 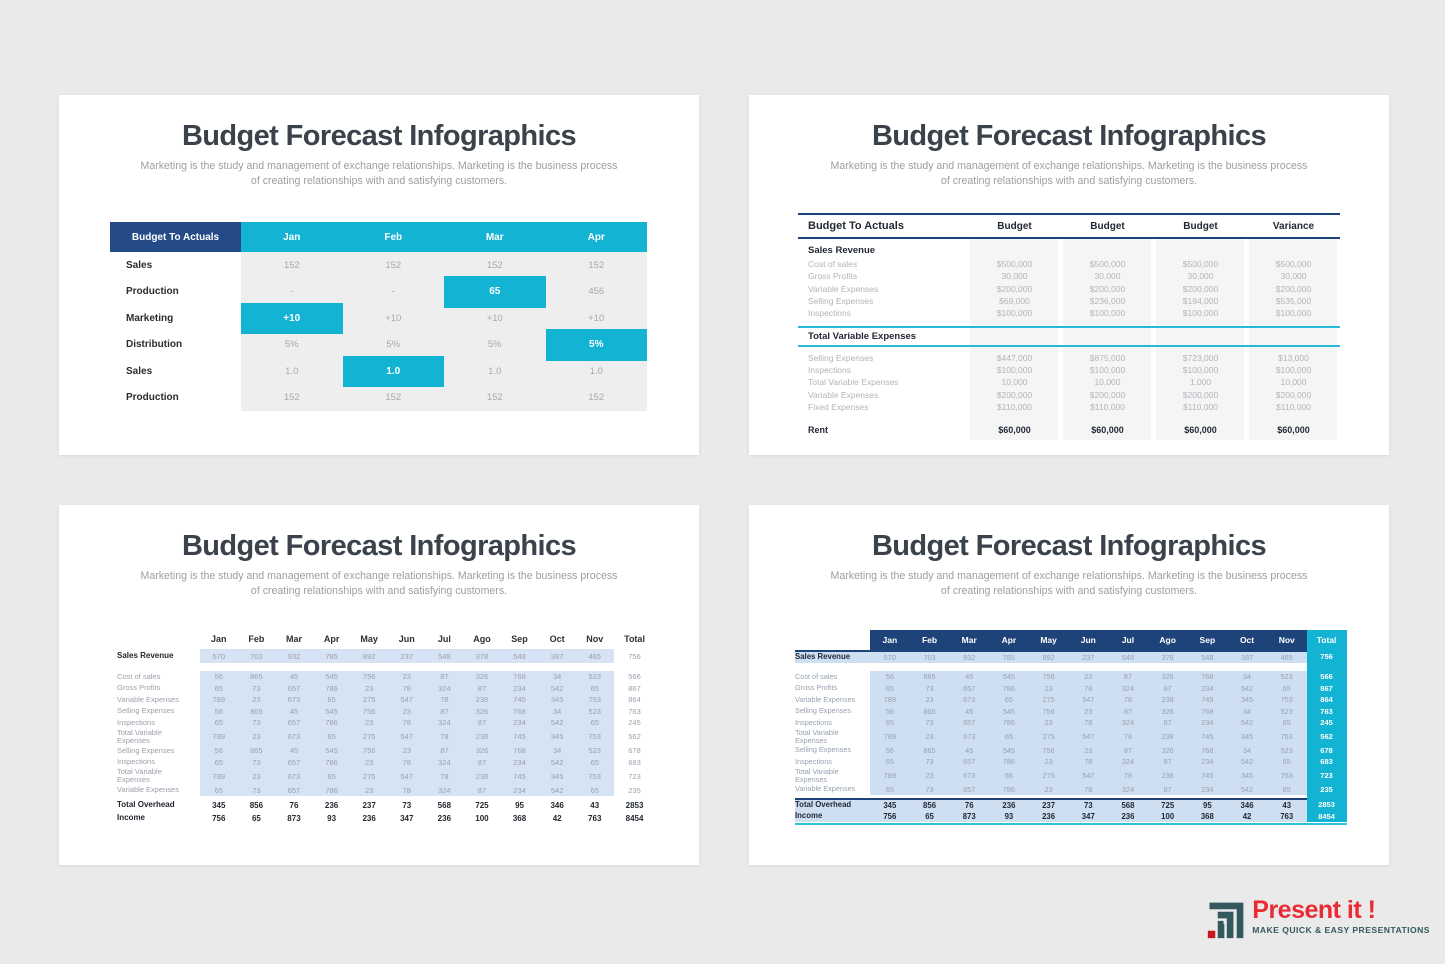 What do you see at coordinates (1167, 736) in the screenshot?
I see `table-cell: 238` at bounding box center [1167, 736].